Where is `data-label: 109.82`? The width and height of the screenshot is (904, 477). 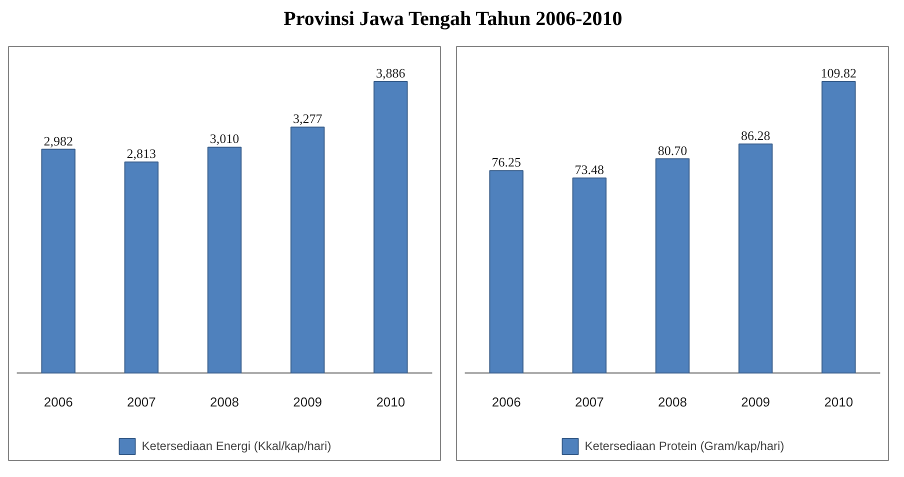 data-label: 109.82 is located at coordinates (838, 72).